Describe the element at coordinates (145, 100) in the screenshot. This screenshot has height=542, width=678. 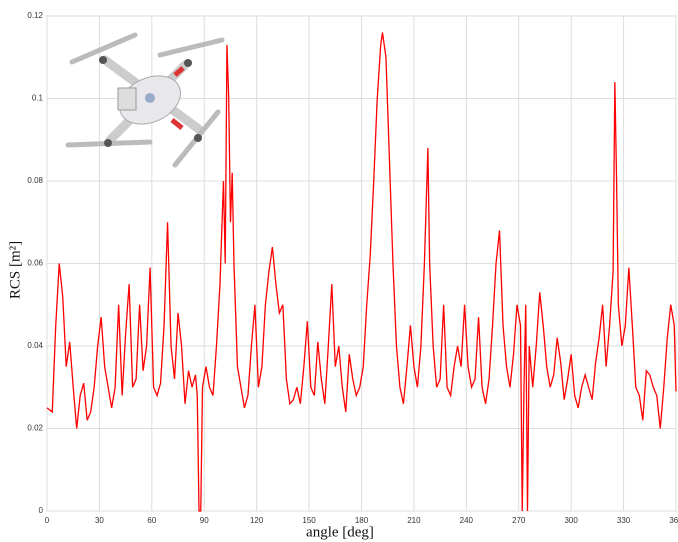
I see `drone-image` at that location.